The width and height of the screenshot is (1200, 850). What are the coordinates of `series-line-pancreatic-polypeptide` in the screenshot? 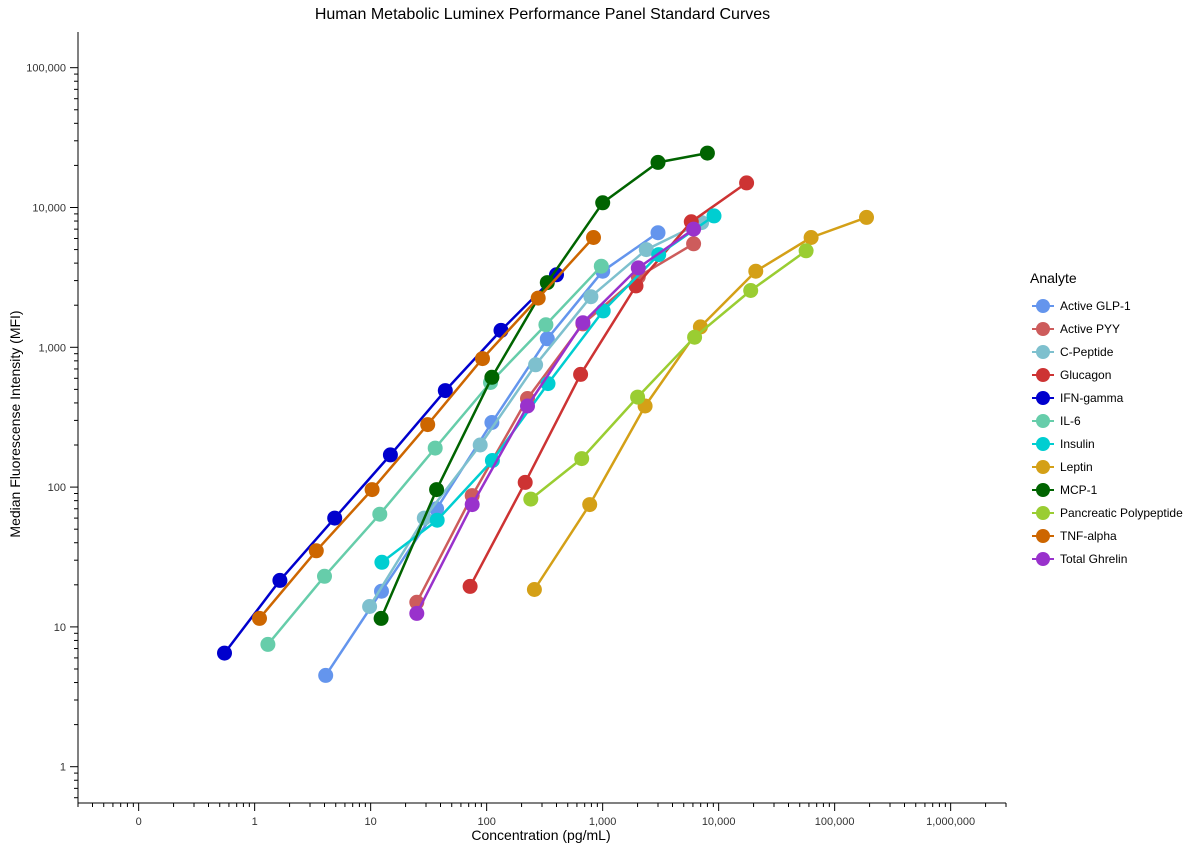 It's located at (668, 375).